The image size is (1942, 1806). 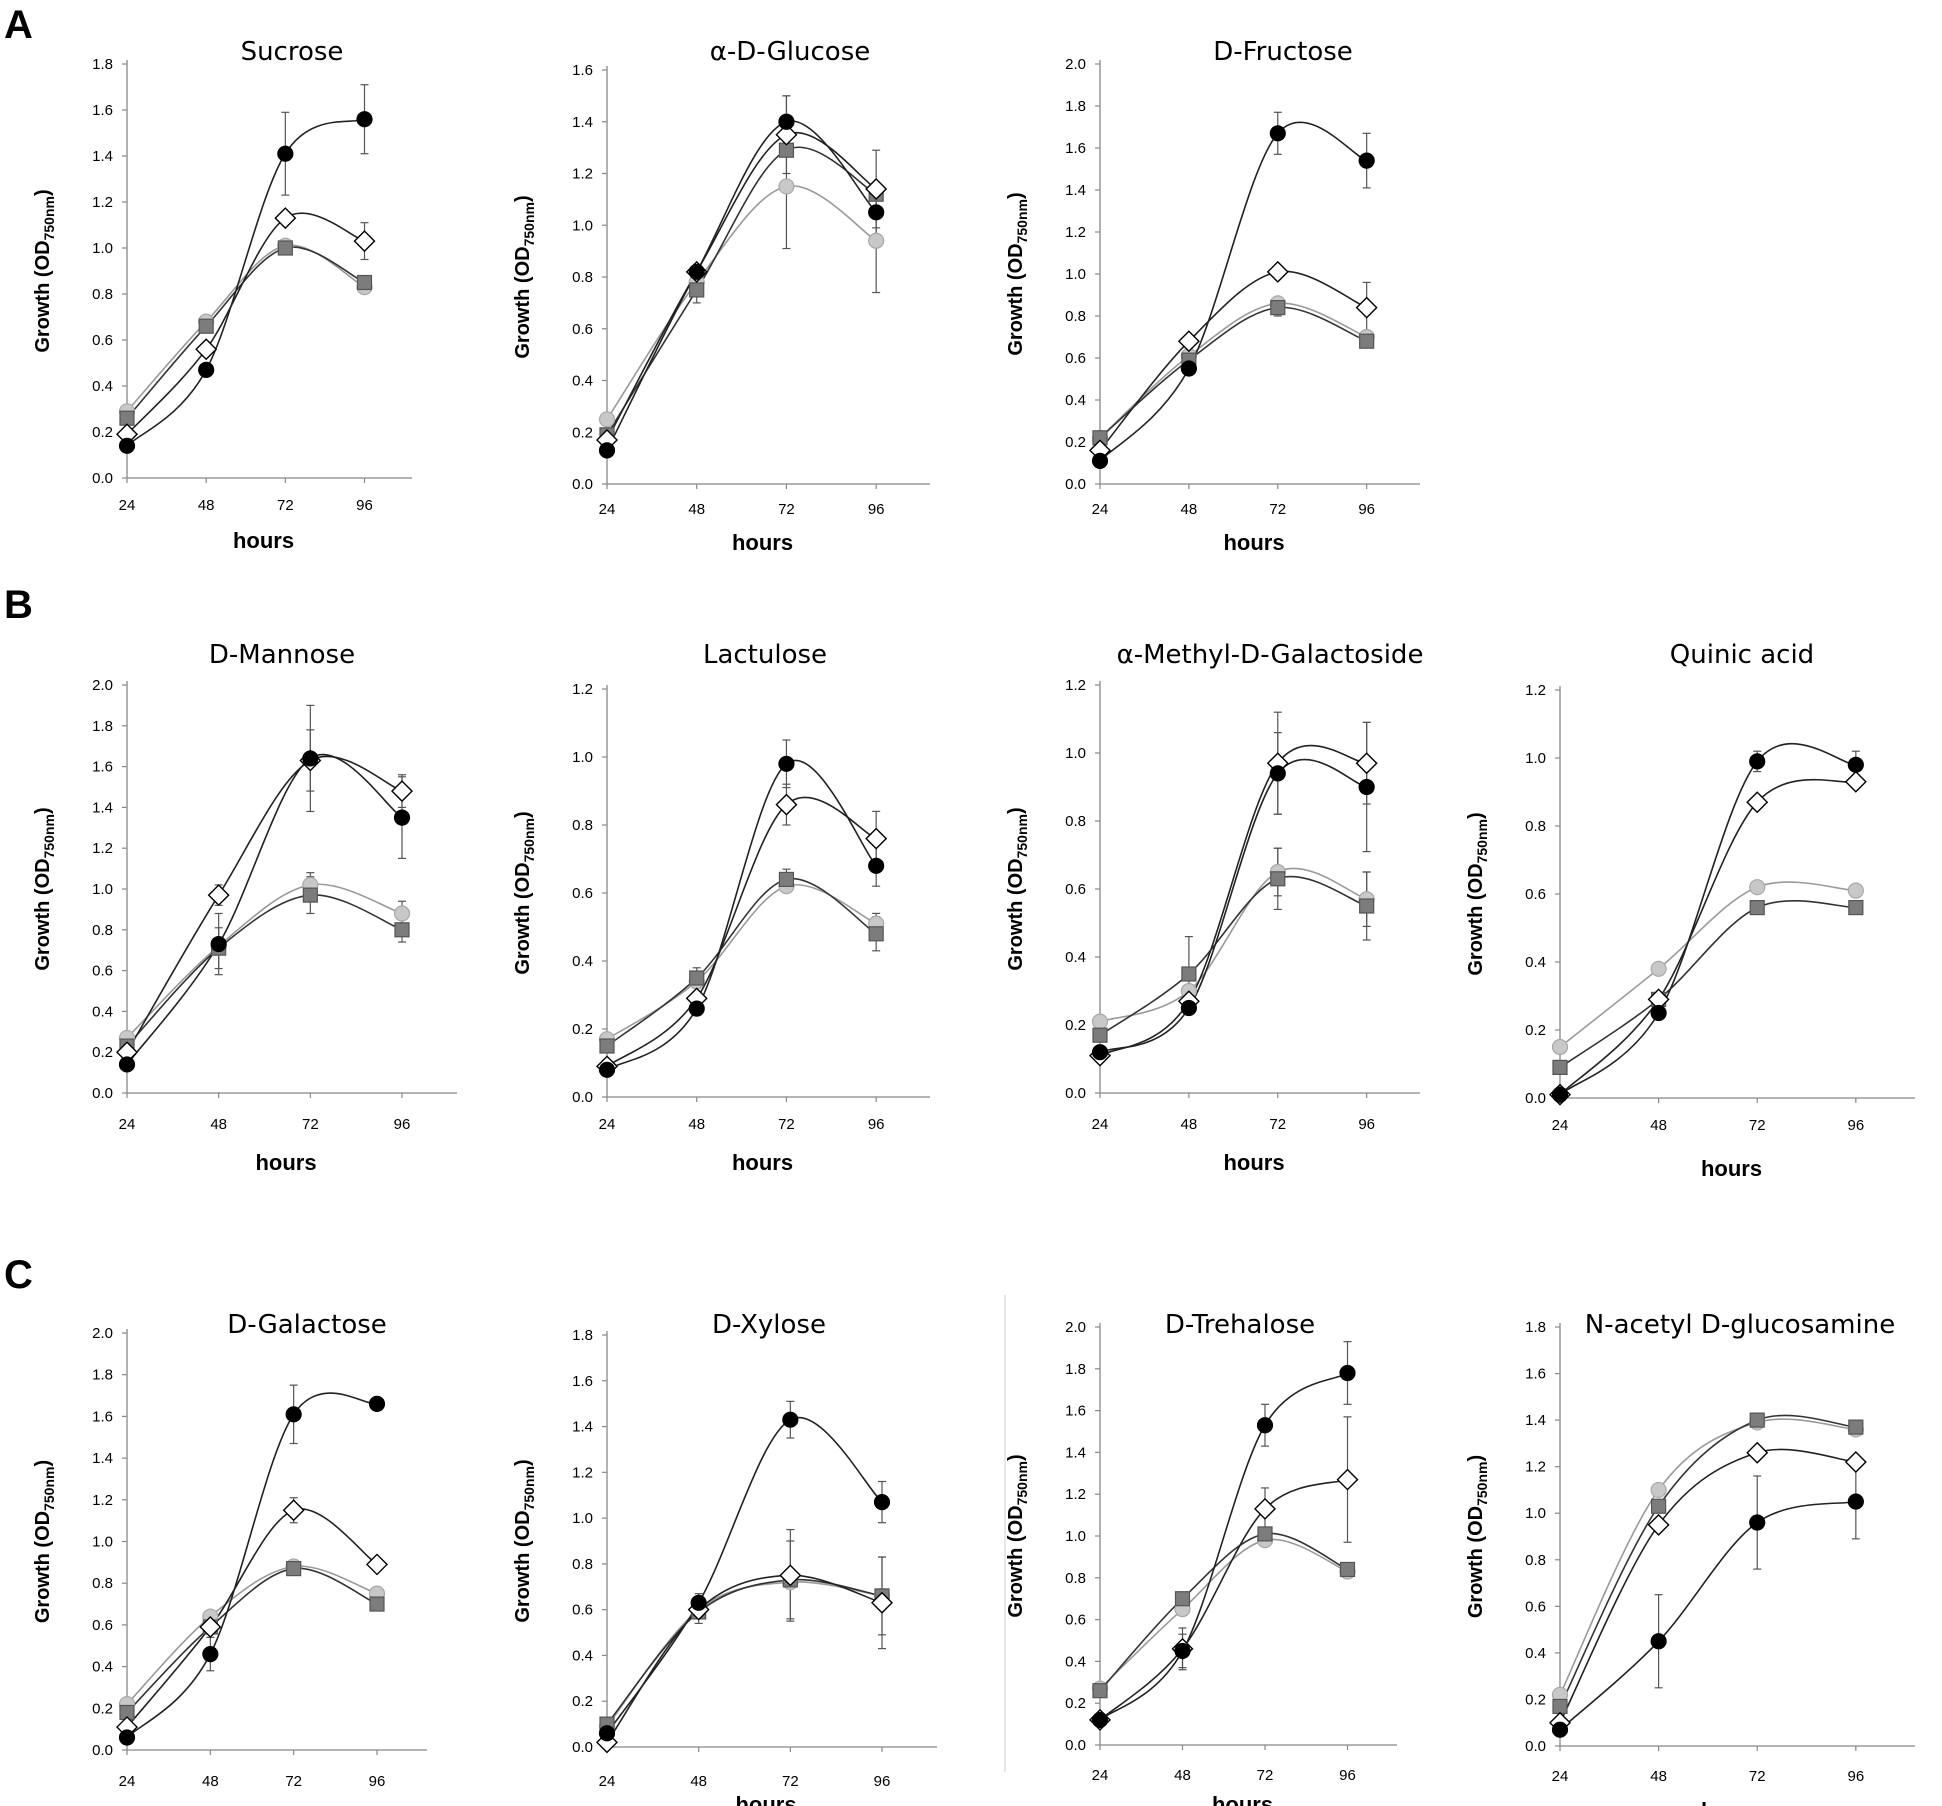 I want to click on point-gray-circle, so click(x=786, y=186).